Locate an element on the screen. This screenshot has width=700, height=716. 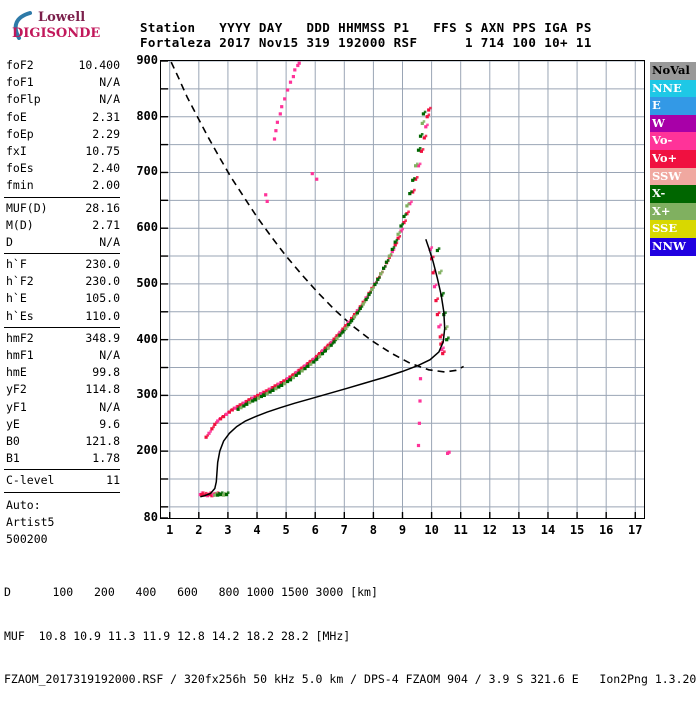
legend-item-x-: X+ is located at coordinates (673, 211).